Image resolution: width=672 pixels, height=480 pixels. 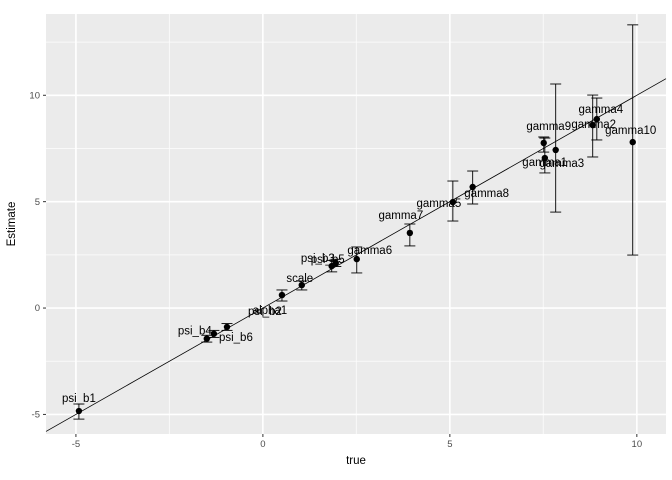 I want to click on point-label: gamma2, so click(x=593, y=125).